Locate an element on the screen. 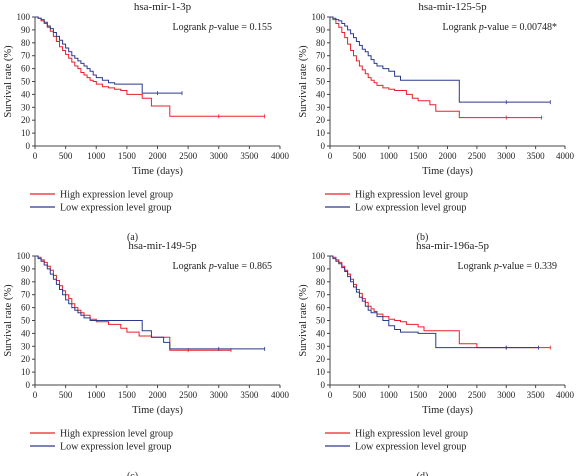 This screenshot has width=577, height=476. chart-title: hsa-mir-196a-5p is located at coordinates (453, 246).